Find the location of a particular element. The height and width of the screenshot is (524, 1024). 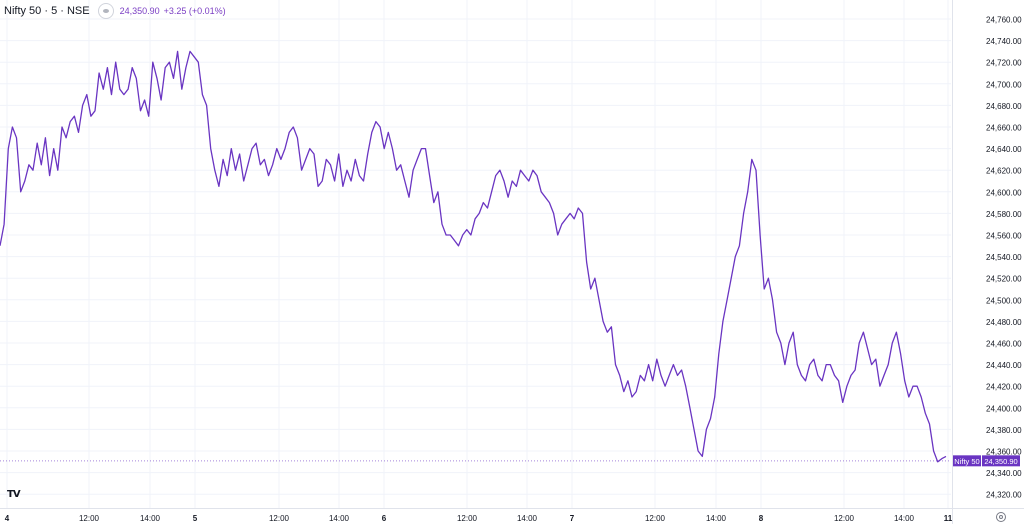

last-price-tag is located at coordinates (1001, 461).